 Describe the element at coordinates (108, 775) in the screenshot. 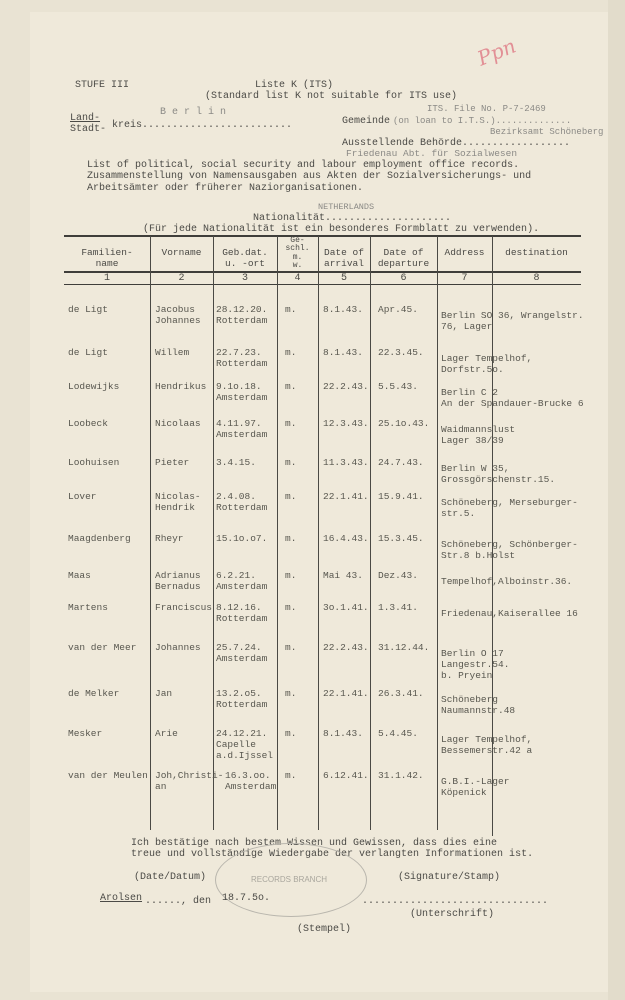

I see `family-name-cell: van der Meulen` at that location.